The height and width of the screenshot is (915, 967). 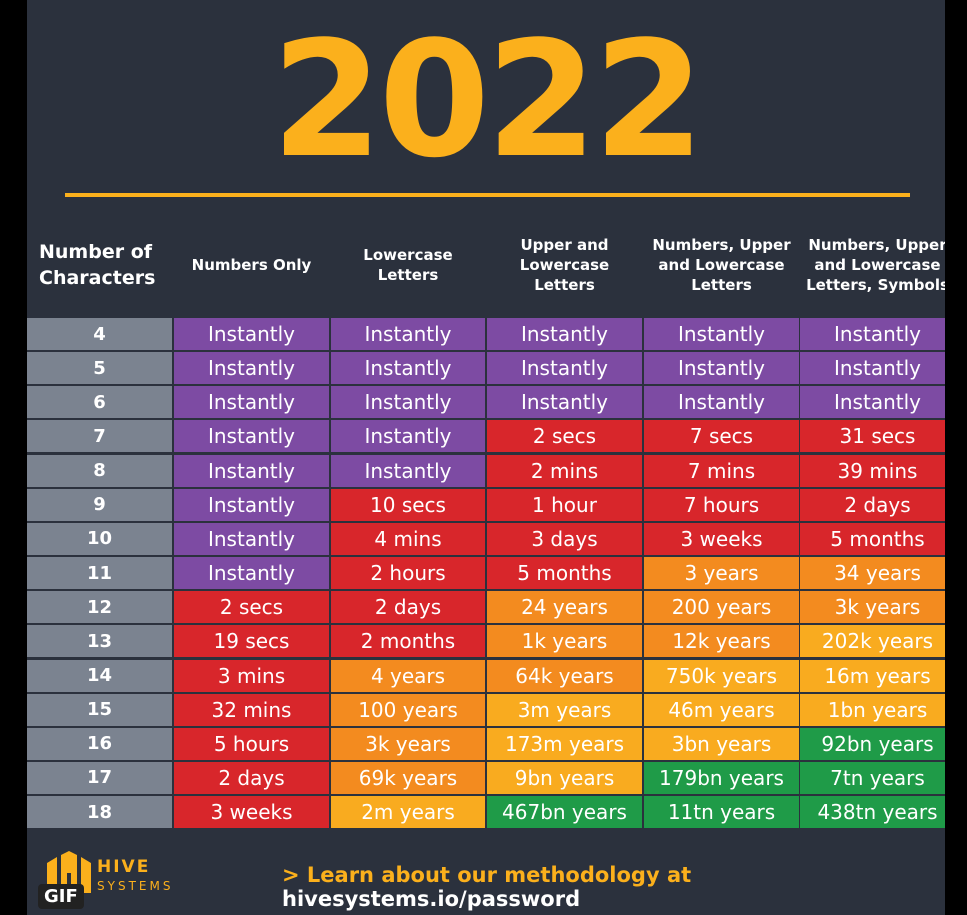 What do you see at coordinates (564, 641) in the screenshot?
I see `table-cell: 1k years` at bounding box center [564, 641].